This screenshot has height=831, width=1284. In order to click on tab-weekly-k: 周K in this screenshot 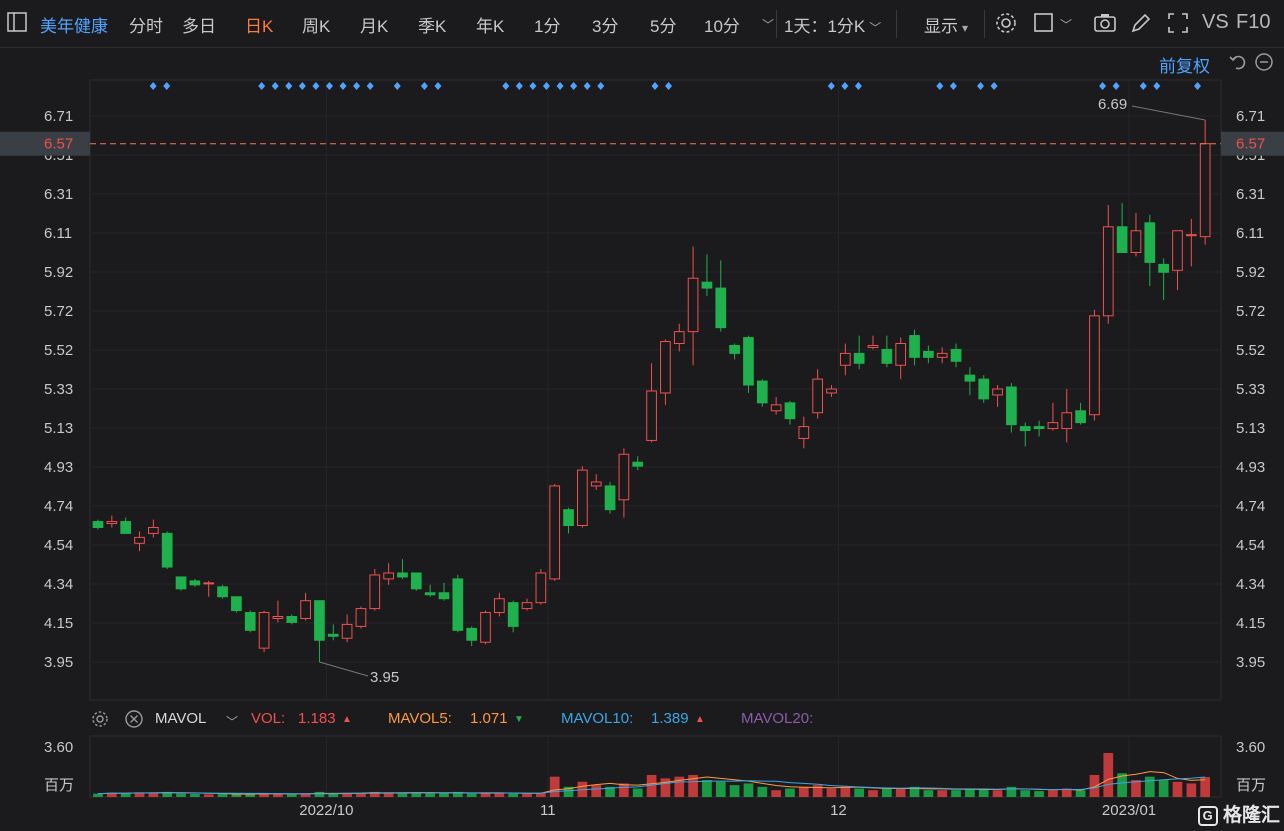, I will do `click(316, 26)`.